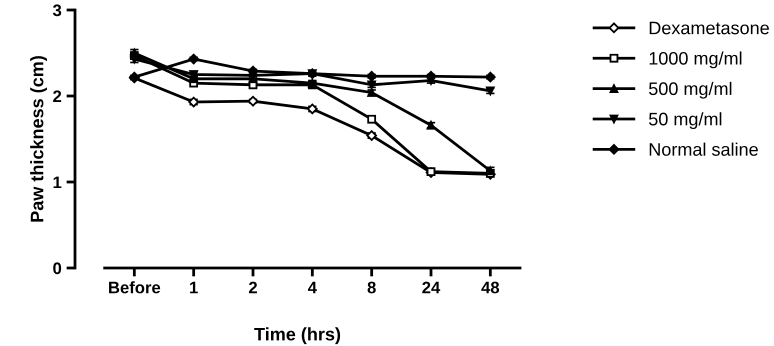  Describe the element at coordinates (490, 288) in the screenshot. I see `x-tick-label: 48` at that location.